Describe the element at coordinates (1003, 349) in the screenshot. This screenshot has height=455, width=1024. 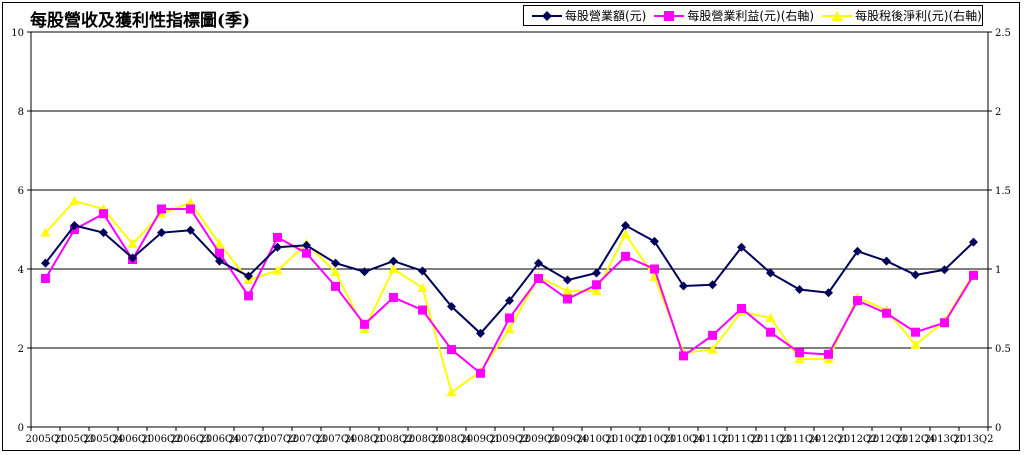
I see `right-axis-tick-label: 0.5` at that location.